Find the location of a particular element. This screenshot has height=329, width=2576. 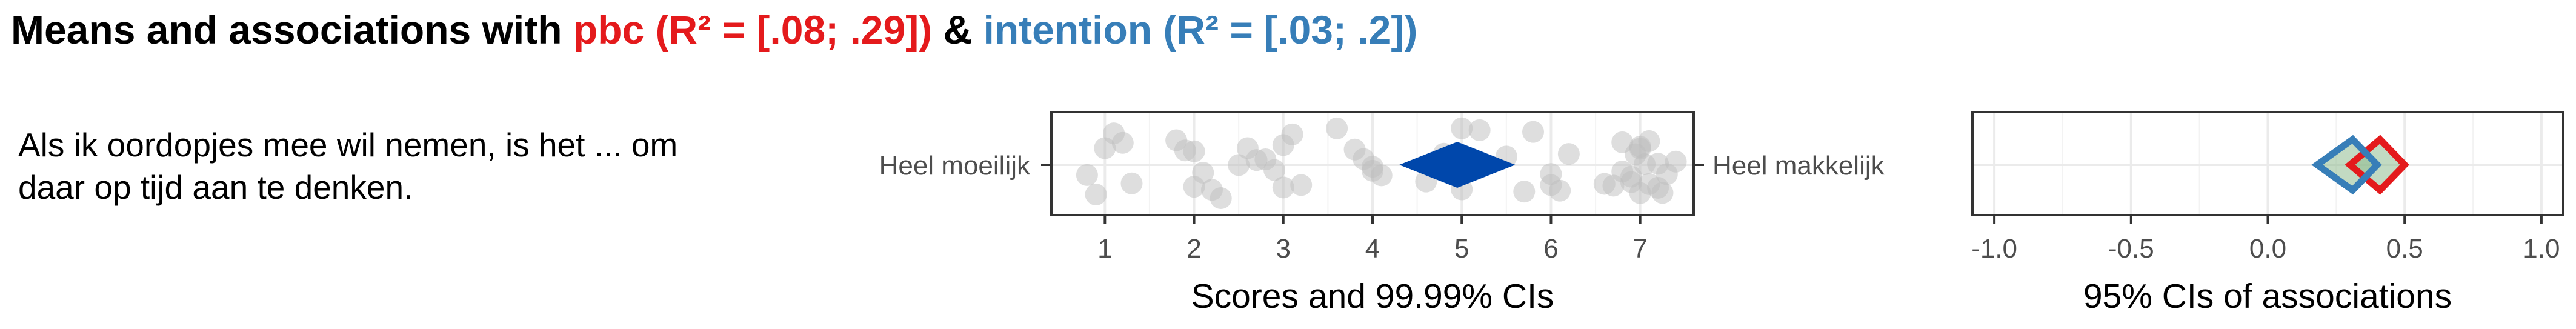

intention-diamond-outline is located at coordinates (2346, 165).